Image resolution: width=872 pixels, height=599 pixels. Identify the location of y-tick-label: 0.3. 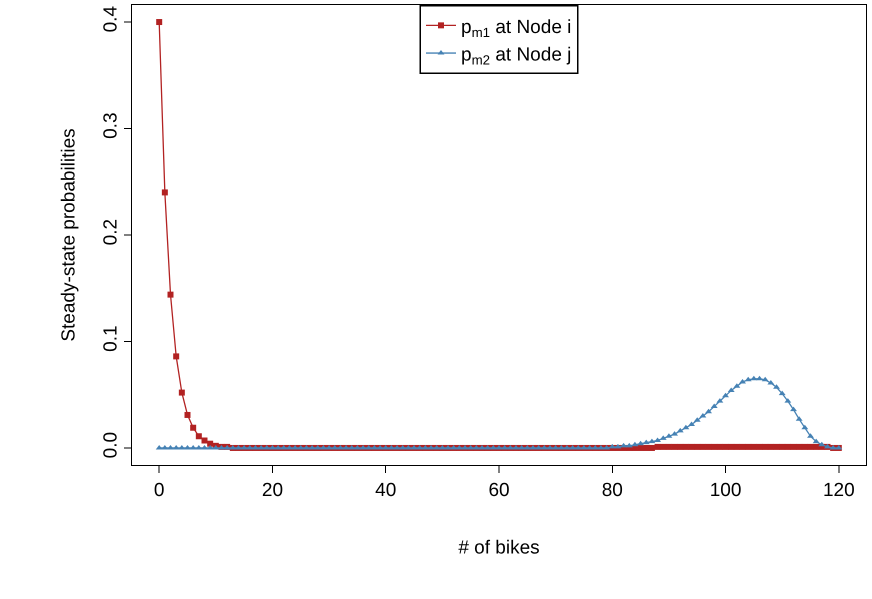
(111, 125).